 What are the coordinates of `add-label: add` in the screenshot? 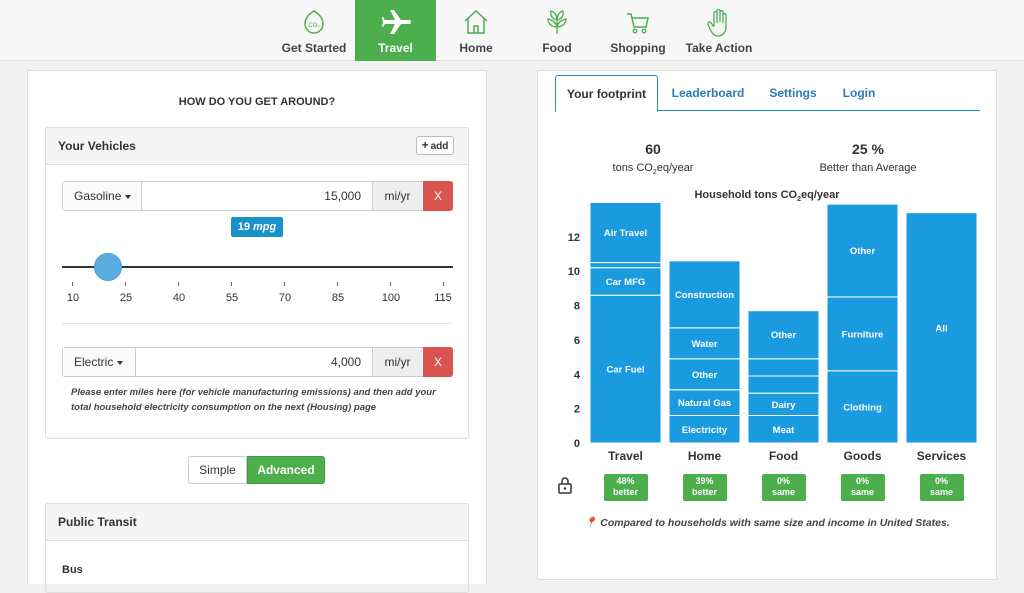 It's located at (439, 146).